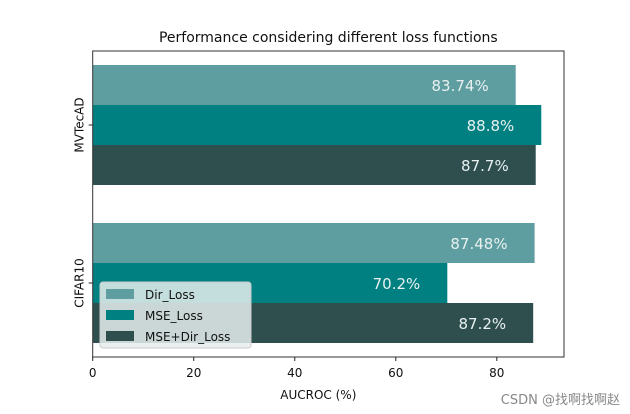 The height and width of the screenshot is (414, 630). Describe the element at coordinates (120, 315) in the screenshot. I see `legend-swatch-MSE_Loss` at that location.